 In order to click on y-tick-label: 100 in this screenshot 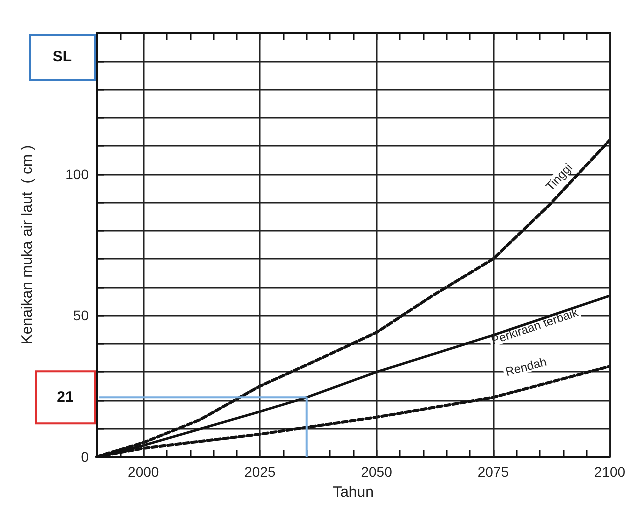, I will do `click(78, 174)`.